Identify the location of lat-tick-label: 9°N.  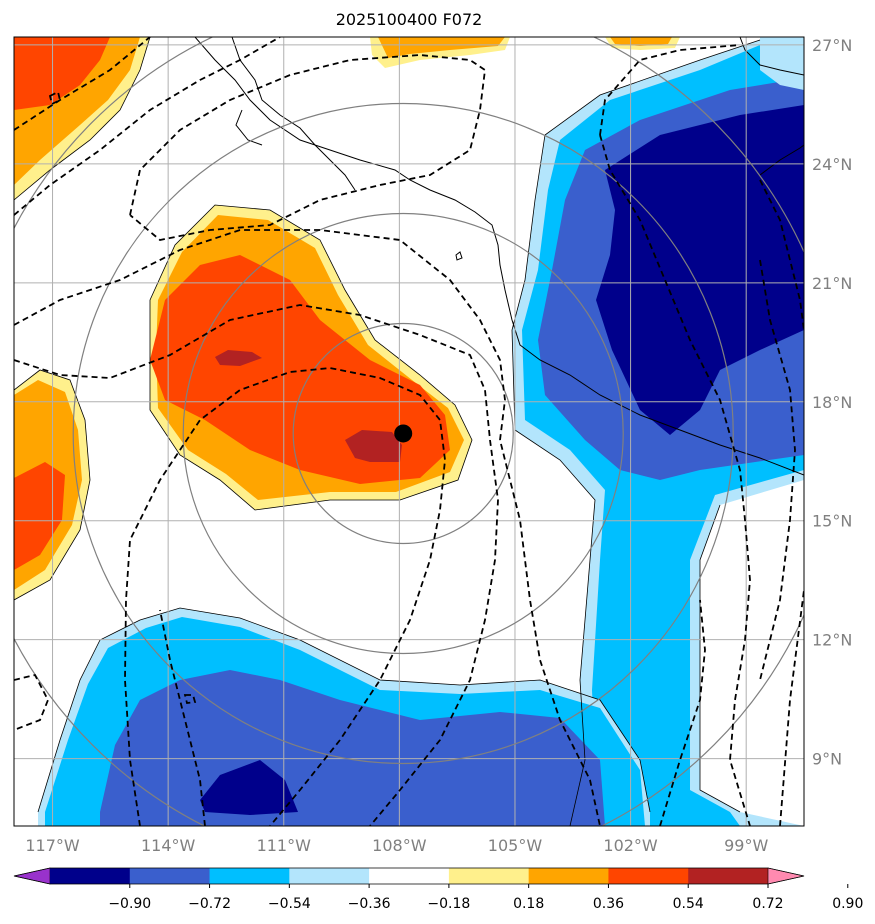
(827, 759).